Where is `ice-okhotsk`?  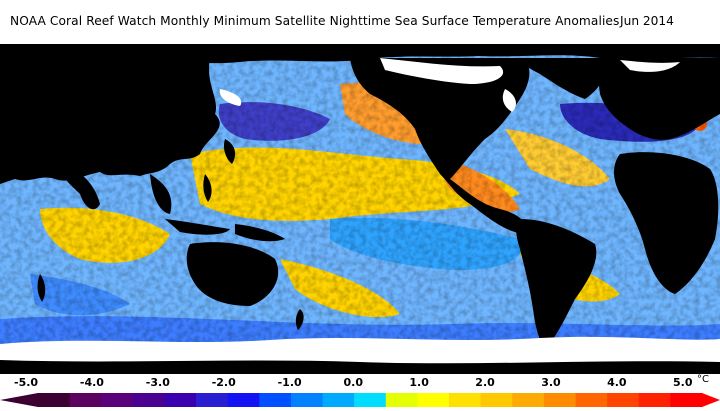 ice-okhotsk is located at coordinates (230, 97).